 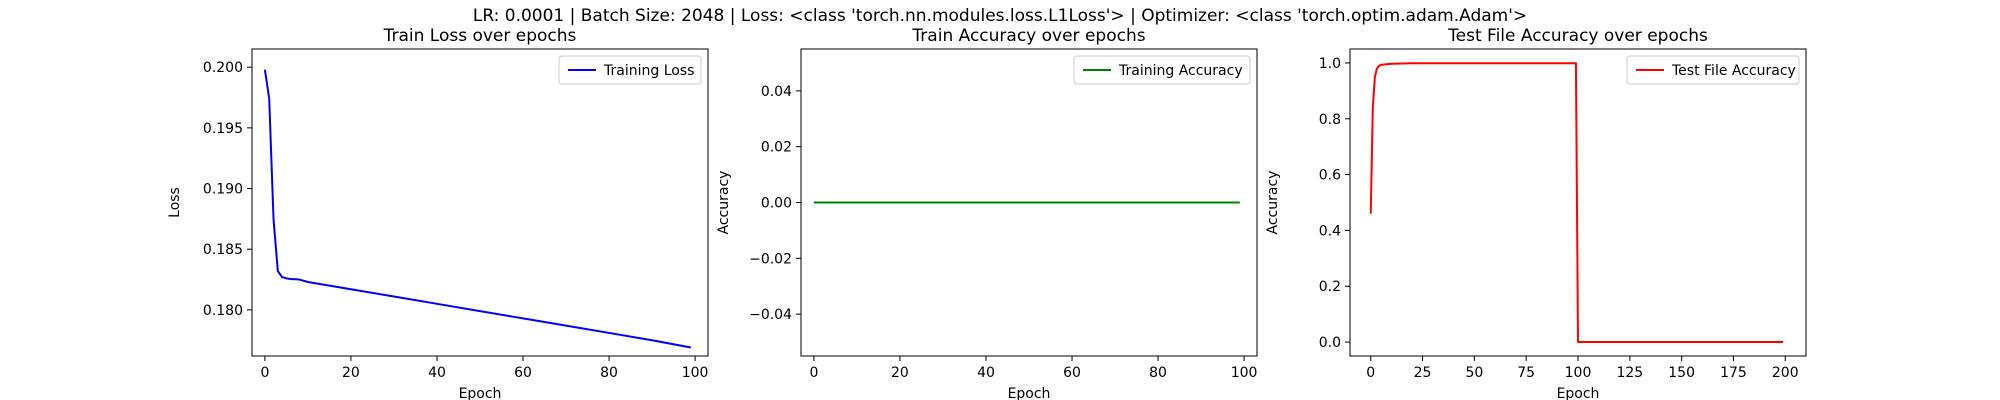 What do you see at coordinates (1629, 373) in the screenshot?
I see `x-tick-label: 125` at bounding box center [1629, 373].